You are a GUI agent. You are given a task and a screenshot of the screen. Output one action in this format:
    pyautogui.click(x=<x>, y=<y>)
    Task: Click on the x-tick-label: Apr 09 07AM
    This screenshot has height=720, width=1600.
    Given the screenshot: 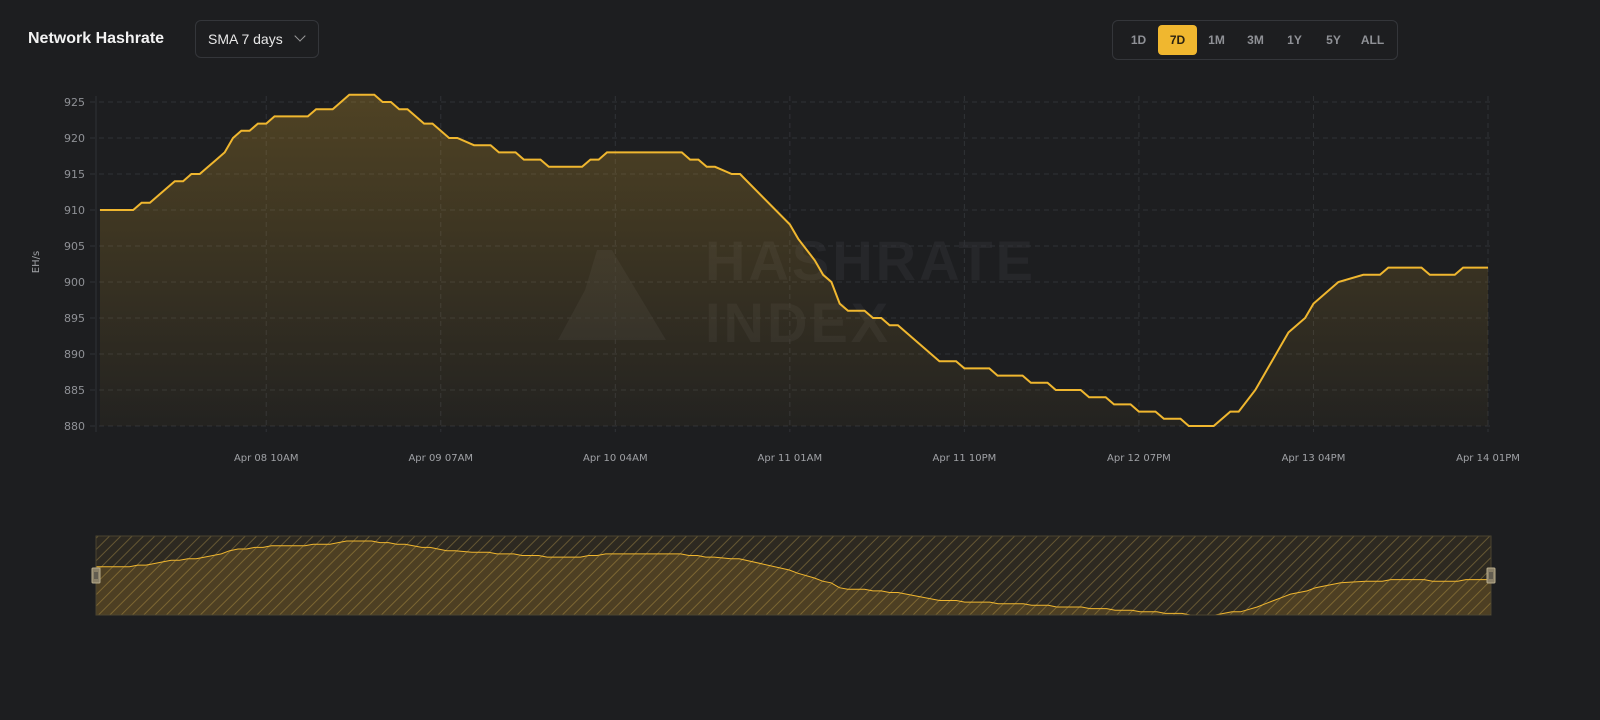 What is the action you would take?
    pyautogui.click(x=440, y=458)
    